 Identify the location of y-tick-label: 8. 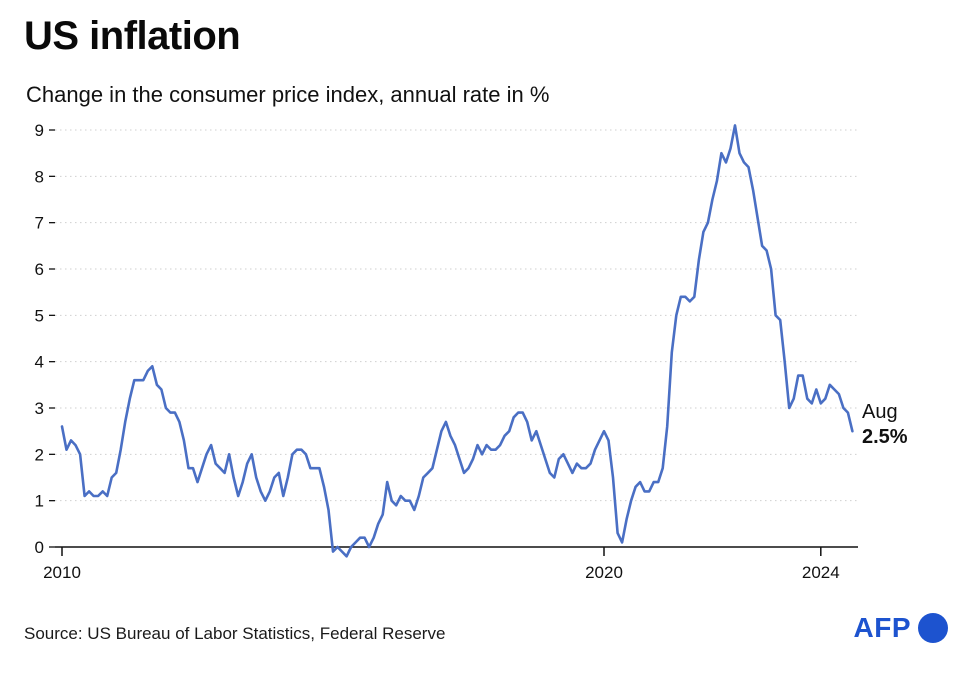
(39, 176).